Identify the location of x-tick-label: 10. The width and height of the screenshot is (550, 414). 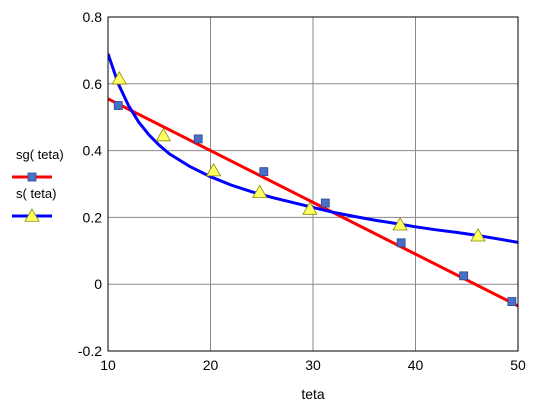
(108, 365).